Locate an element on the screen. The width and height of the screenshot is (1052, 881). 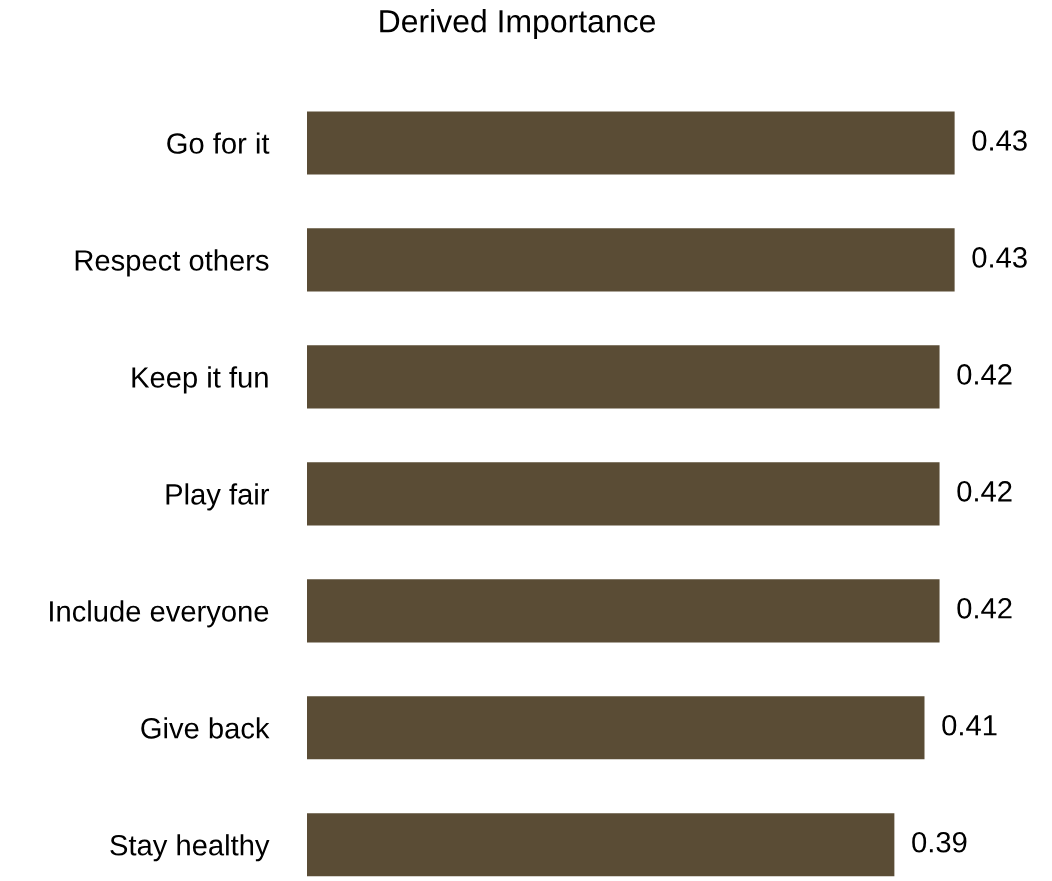
y-tick-label: Give back is located at coordinates (205, 728).